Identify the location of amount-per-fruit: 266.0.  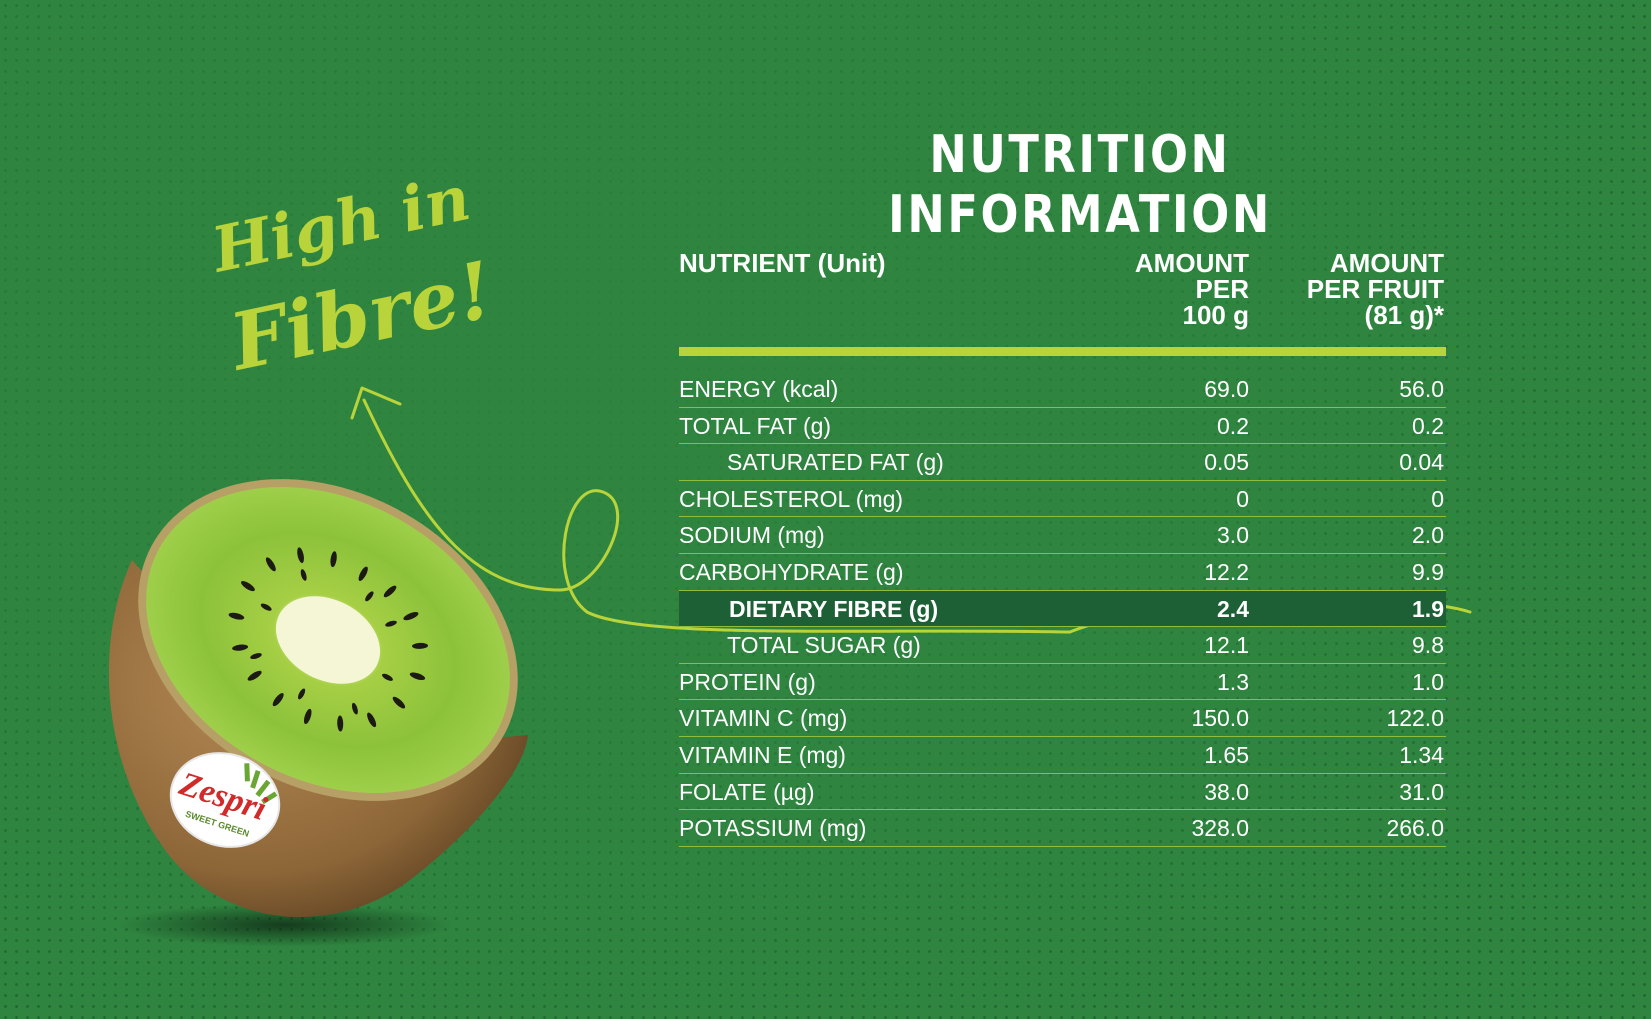
(1415, 828).